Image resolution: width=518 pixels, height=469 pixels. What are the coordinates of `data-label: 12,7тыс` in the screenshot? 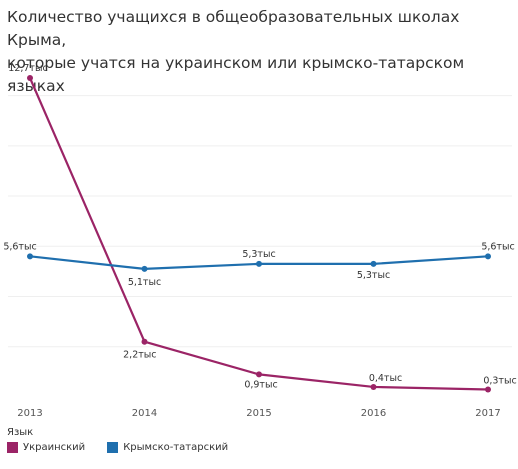 It's located at (27, 68).